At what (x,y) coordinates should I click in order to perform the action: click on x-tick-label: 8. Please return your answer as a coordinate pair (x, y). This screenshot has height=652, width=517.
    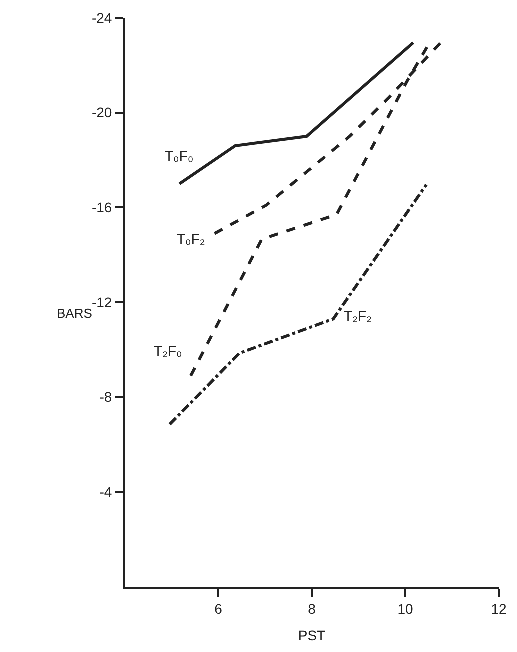
    Looking at the image, I should click on (312, 608).